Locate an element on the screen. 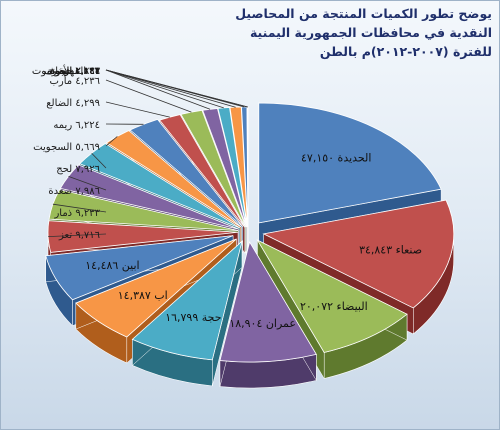 Image resolution: width=500 pixels, height=430 pixels. slice-3-label: البيضاء ٢٠,٠٧٢ is located at coordinates (334, 306).